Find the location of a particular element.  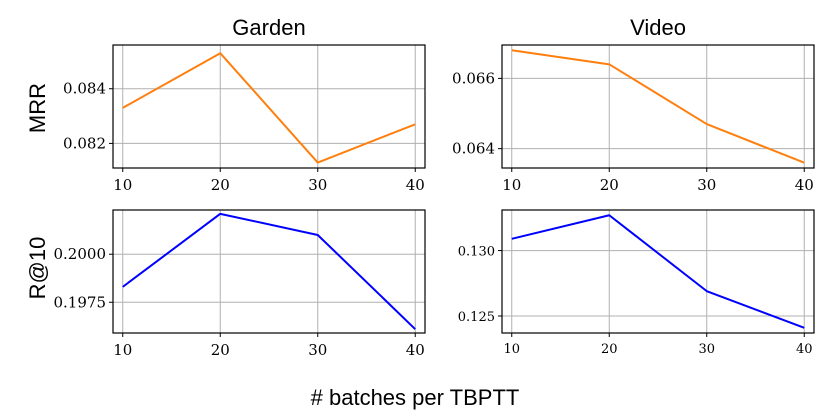

column-title-garden: Garden is located at coordinates (268, 27).